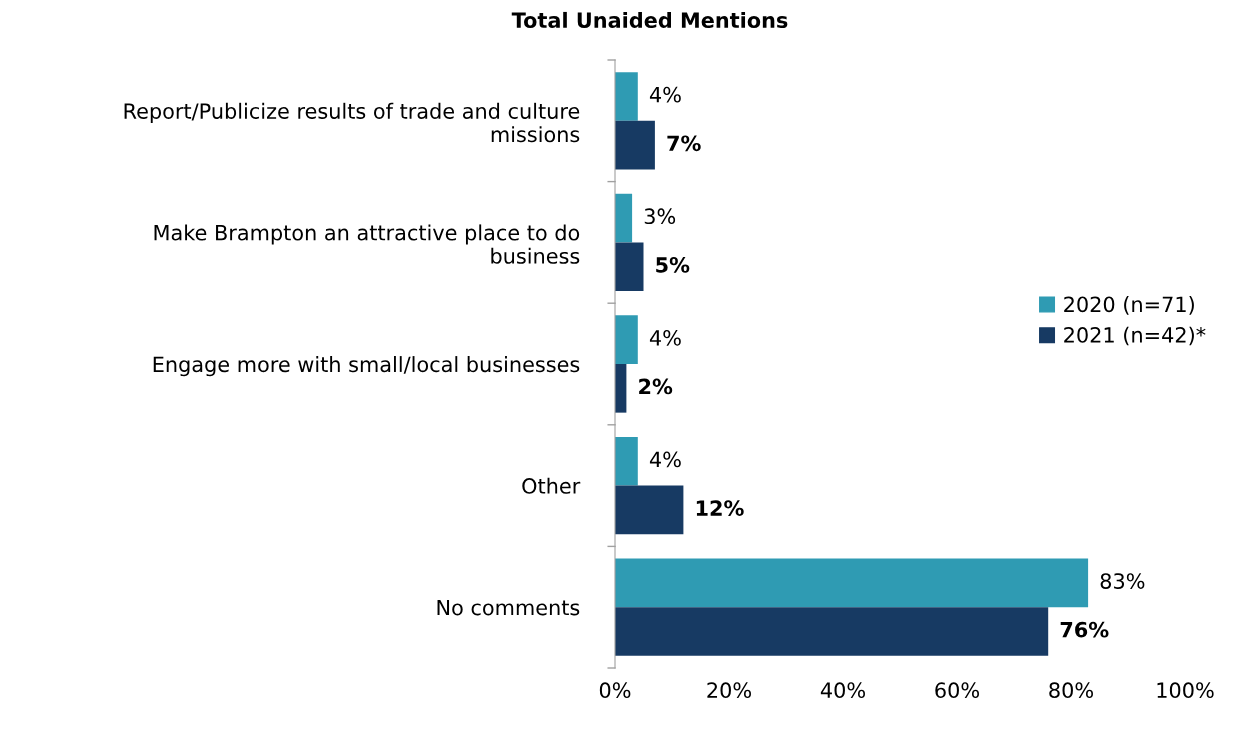  What do you see at coordinates (729, 690) in the screenshot?
I see `x-tick-label: 20%` at bounding box center [729, 690].